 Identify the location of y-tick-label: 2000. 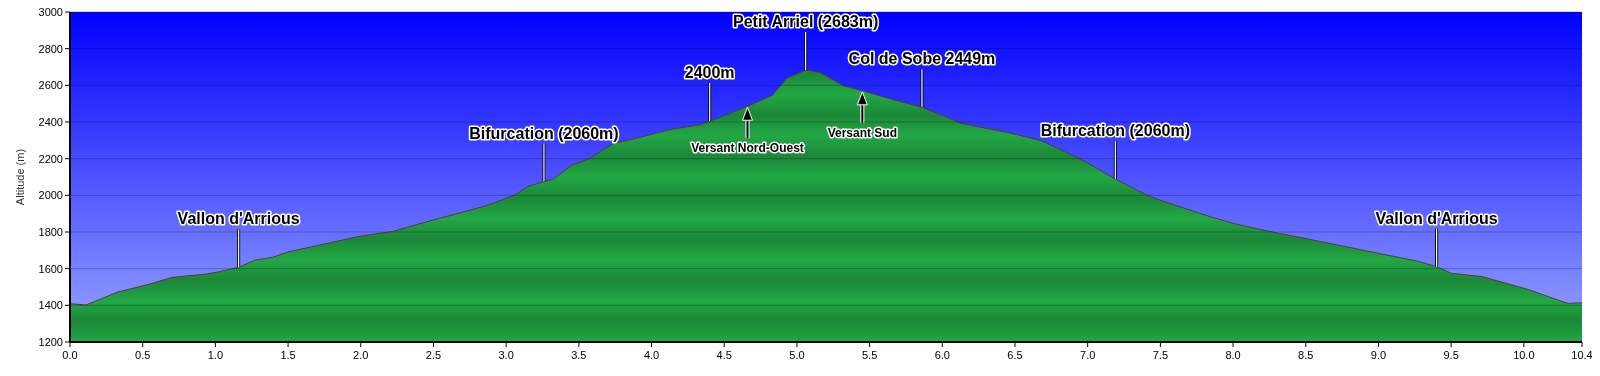
(50, 195).